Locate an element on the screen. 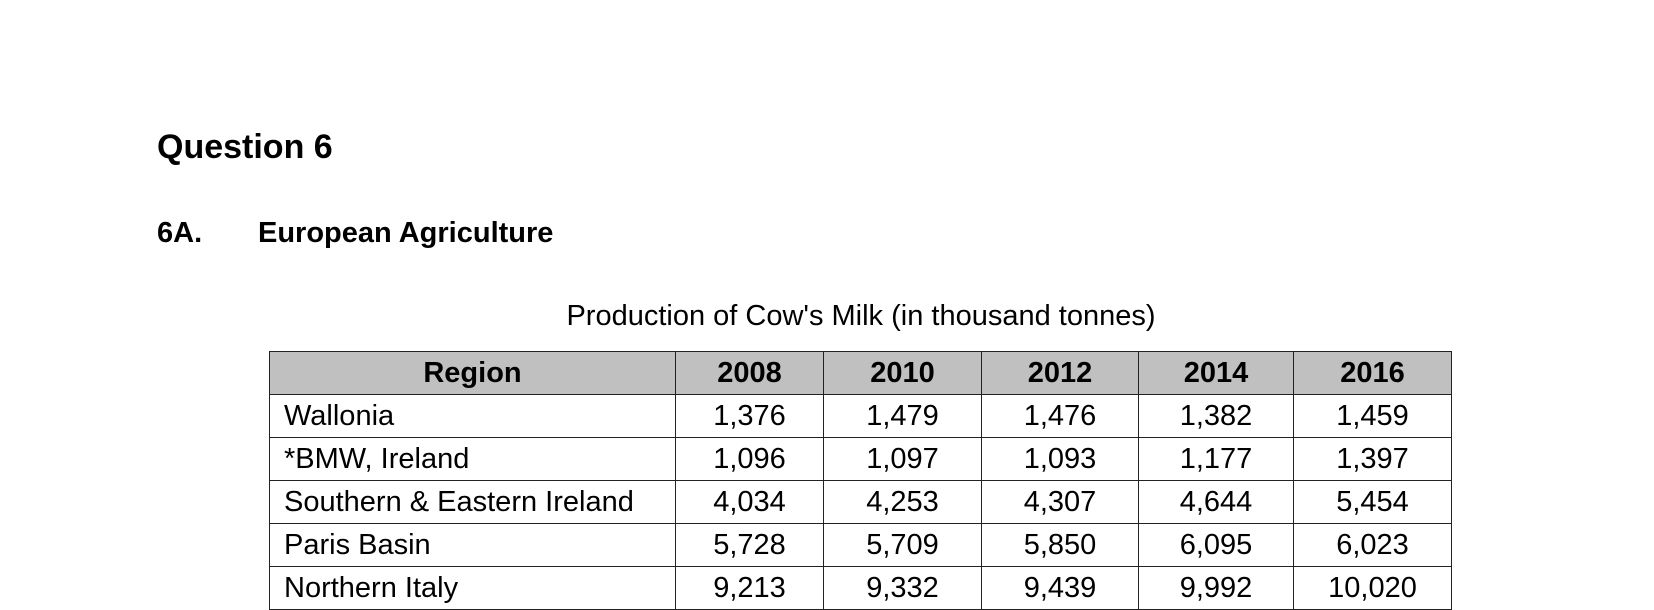 Image resolution: width=1654 pixels, height=610 pixels. region-cell: Wallonia is located at coordinates (472, 416).